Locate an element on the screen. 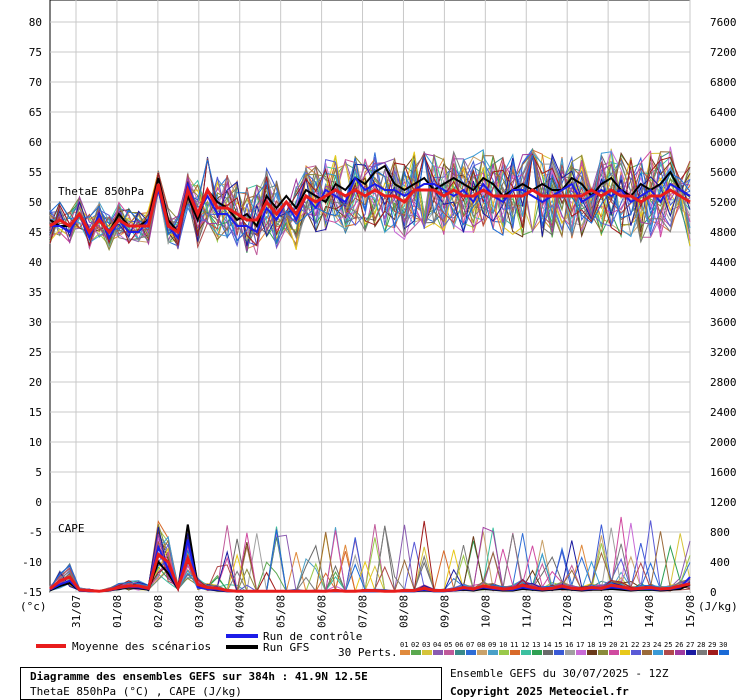 This screenshot has height=700, width=740. x-tick-label: 12/08 is located at coordinates (567, 611).